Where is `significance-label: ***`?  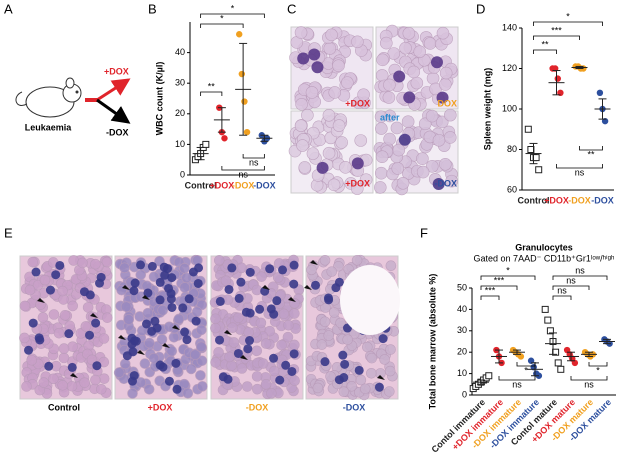 significance-label: *** is located at coordinates (490, 290).